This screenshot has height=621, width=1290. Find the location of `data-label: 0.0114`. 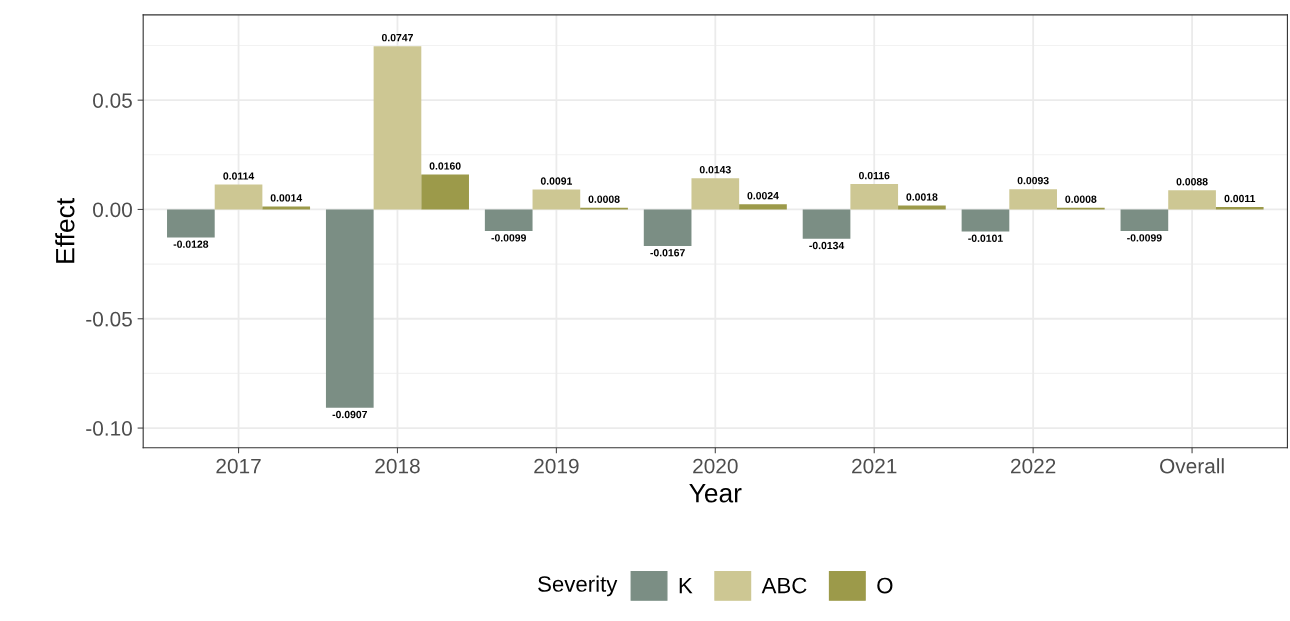

data-label: 0.0114 is located at coordinates (239, 176).